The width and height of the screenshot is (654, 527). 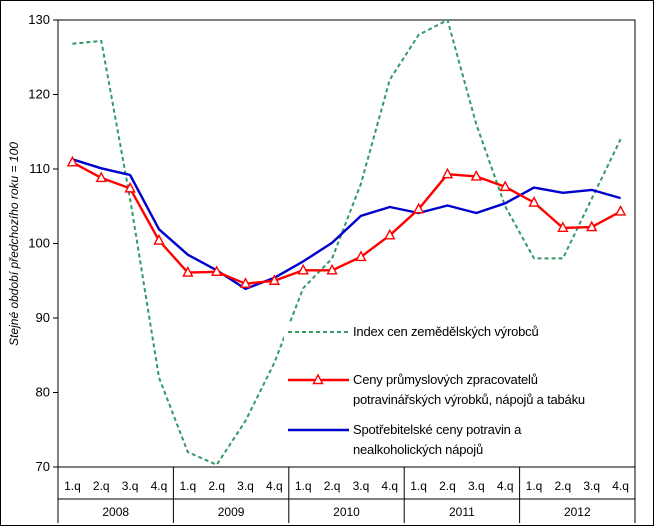 What do you see at coordinates (346, 512) in the screenshot?
I see `year-label: 2010` at bounding box center [346, 512].